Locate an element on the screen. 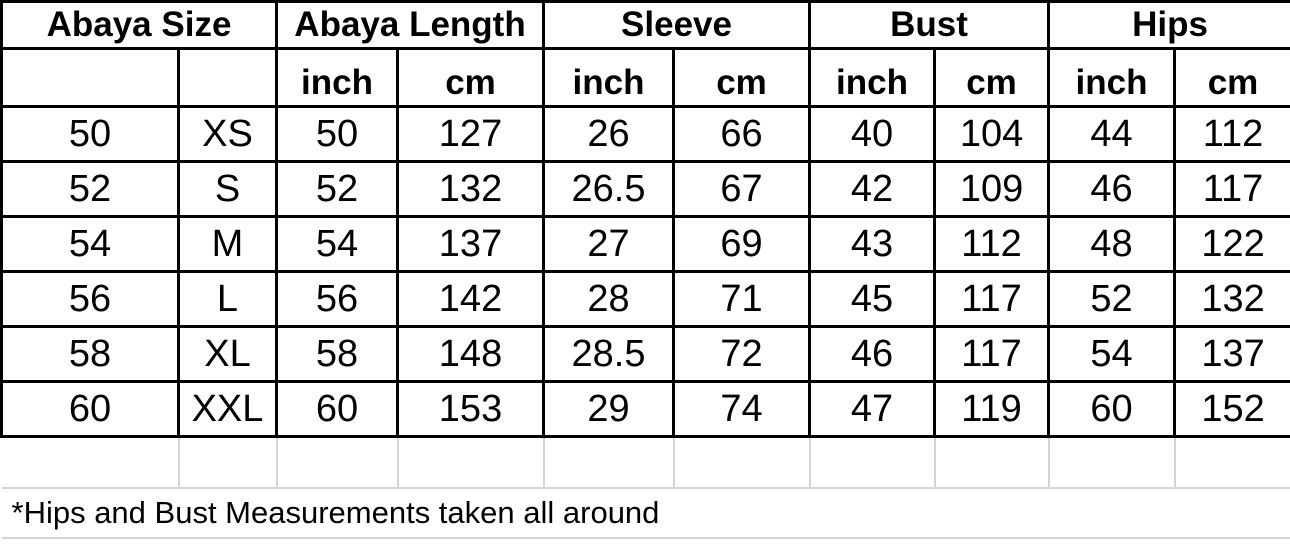  table-row-xxl: 60 XXL 60 153 29 74 47 119 60 152 is located at coordinates (645, 409).